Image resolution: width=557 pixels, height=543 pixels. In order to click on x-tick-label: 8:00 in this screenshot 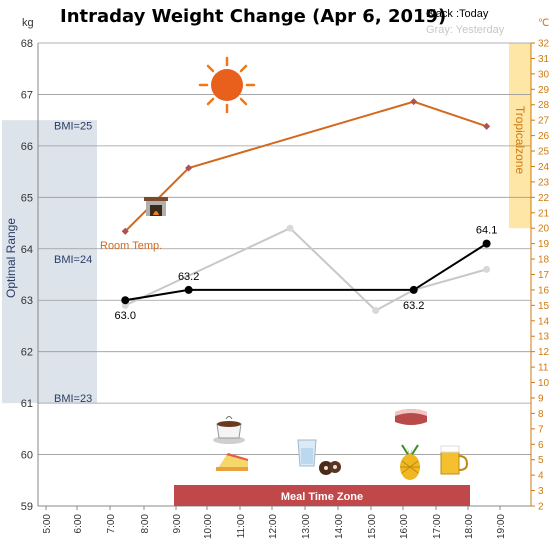, I will do `click(145, 524)`.